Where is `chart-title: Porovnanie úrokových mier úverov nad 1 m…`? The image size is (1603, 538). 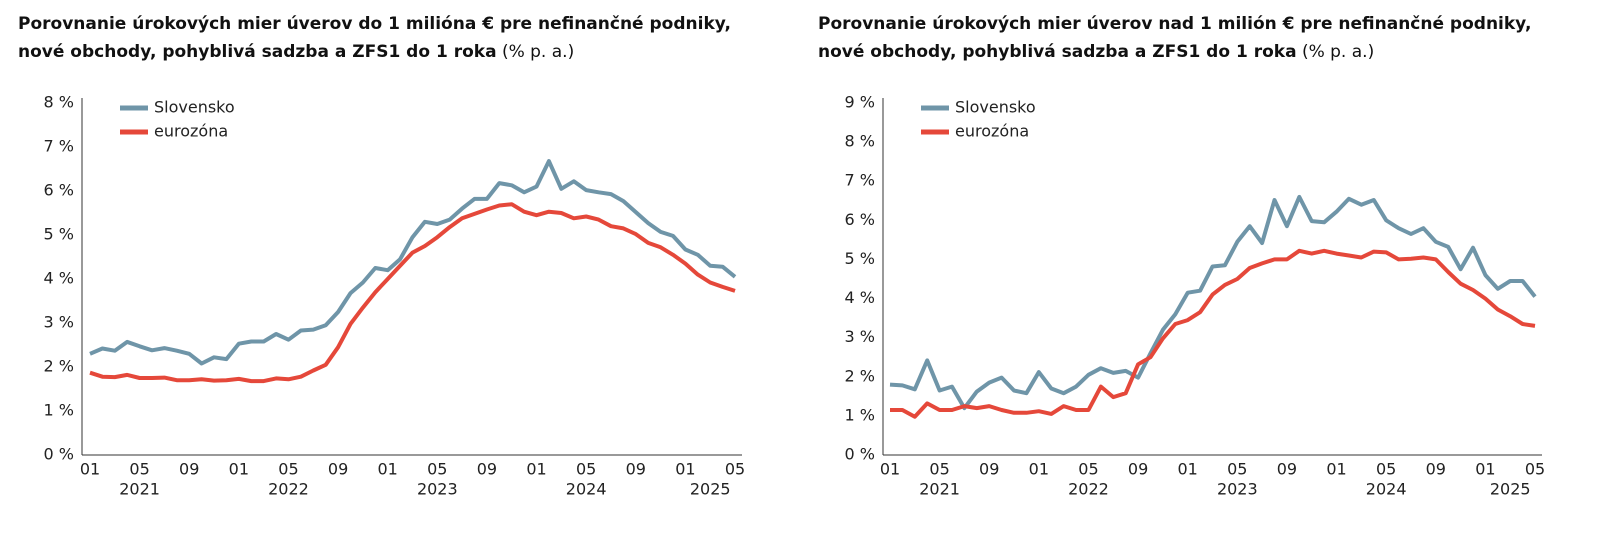 chart-title: Porovnanie úrokových mier úverov nad 1 m… is located at coordinates (1198, 38).